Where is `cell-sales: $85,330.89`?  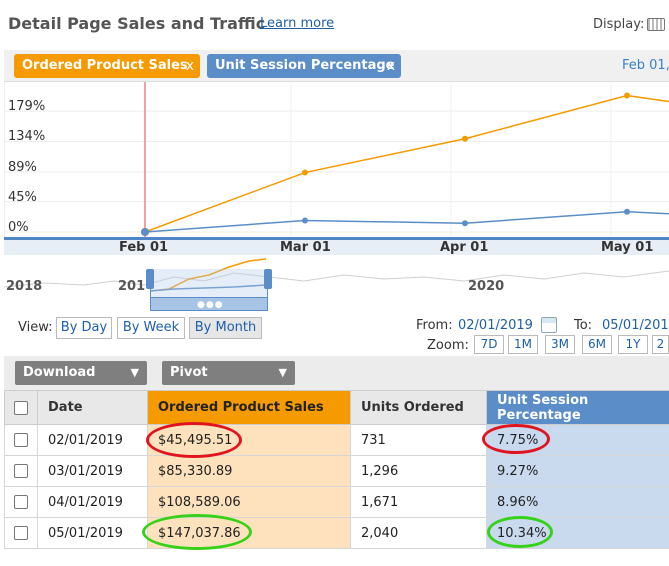
cell-sales: $85,330.89 is located at coordinates (249, 471).